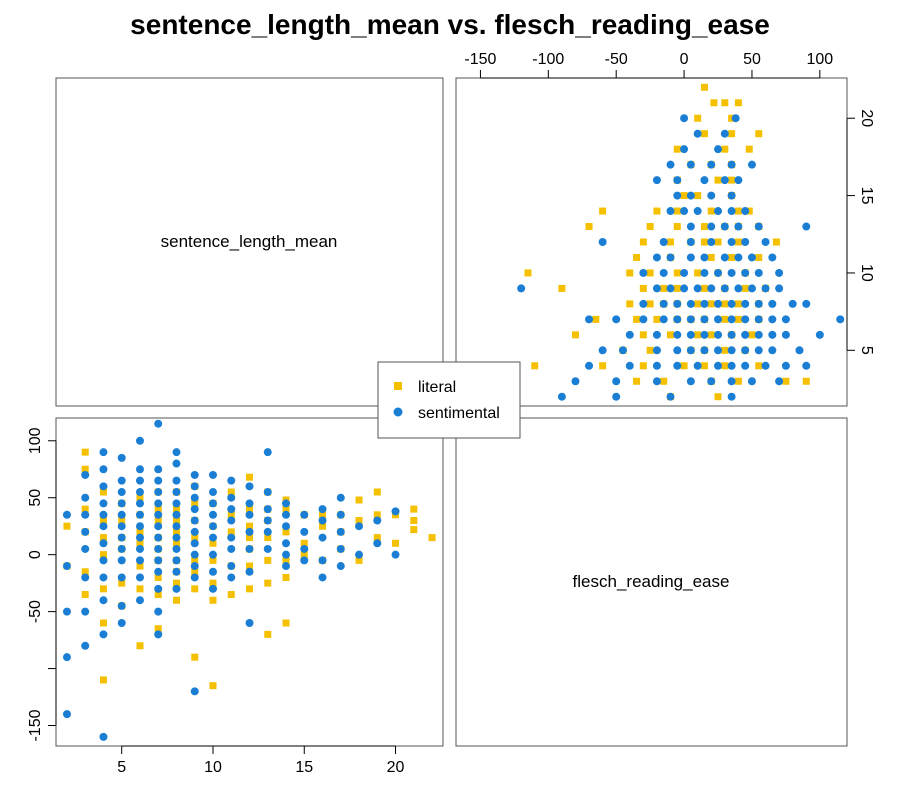 This screenshot has width=900, height=800. Describe the element at coordinates (42, 584) in the screenshot. I see `axis-left-flesch: -150 -50 0 50 100` at that location.